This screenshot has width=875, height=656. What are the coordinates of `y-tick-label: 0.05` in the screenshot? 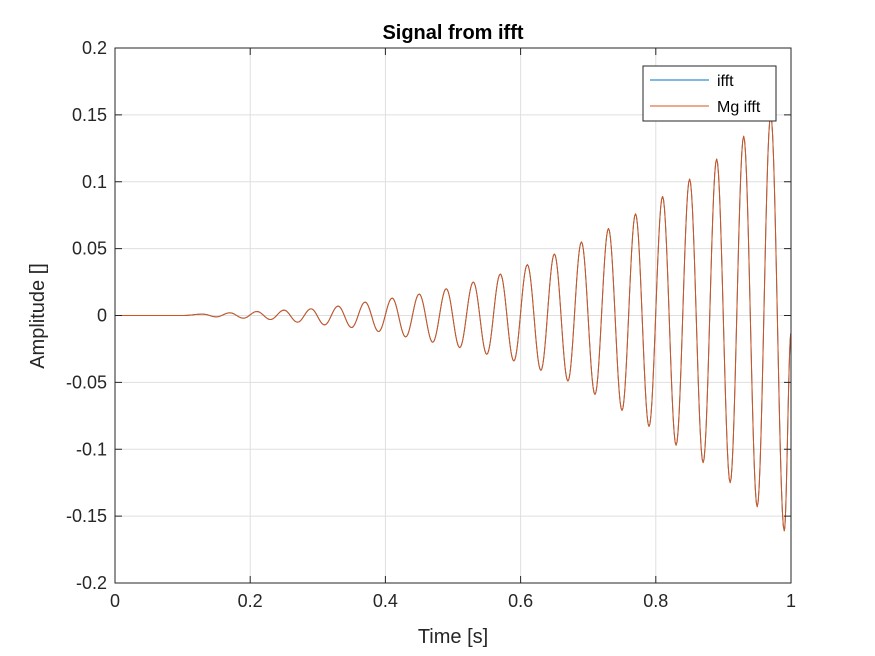 It's located at (89, 249).